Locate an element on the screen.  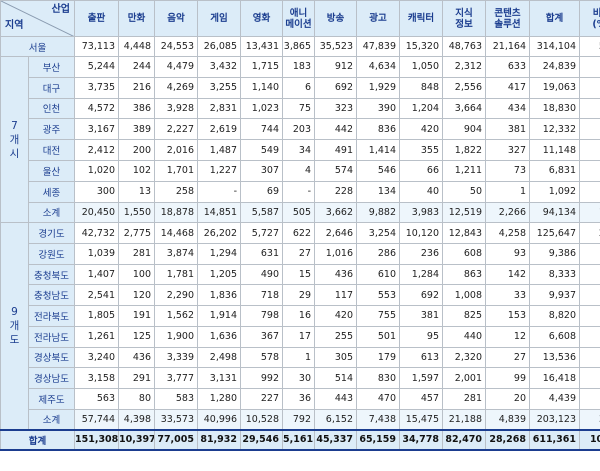
group-label-char: 도 is located at coordinates (14, 340).